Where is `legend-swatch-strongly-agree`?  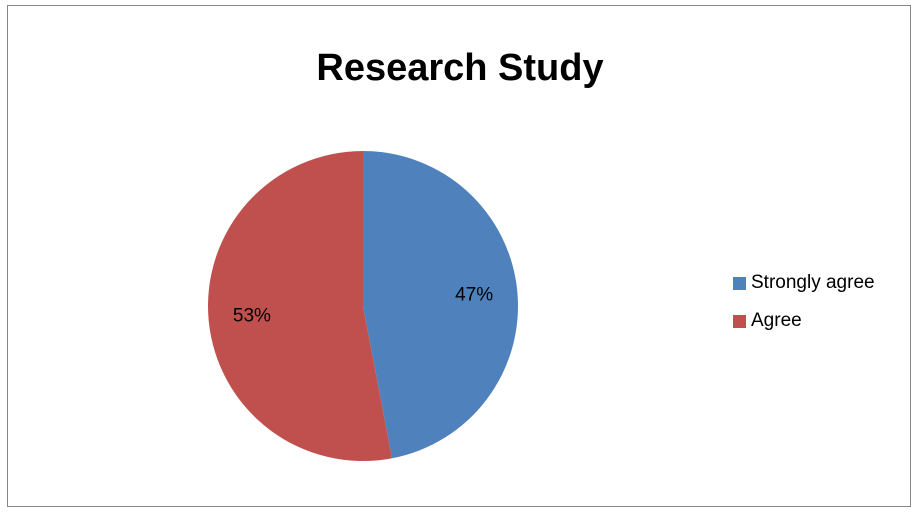 legend-swatch-strongly-agree is located at coordinates (739, 283).